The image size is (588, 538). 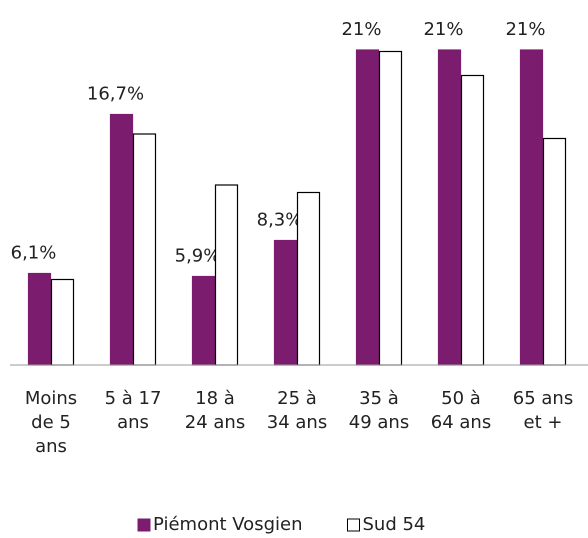 I want to click on x-tick-label: Moins de 5 ans, so click(x=51, y=422).